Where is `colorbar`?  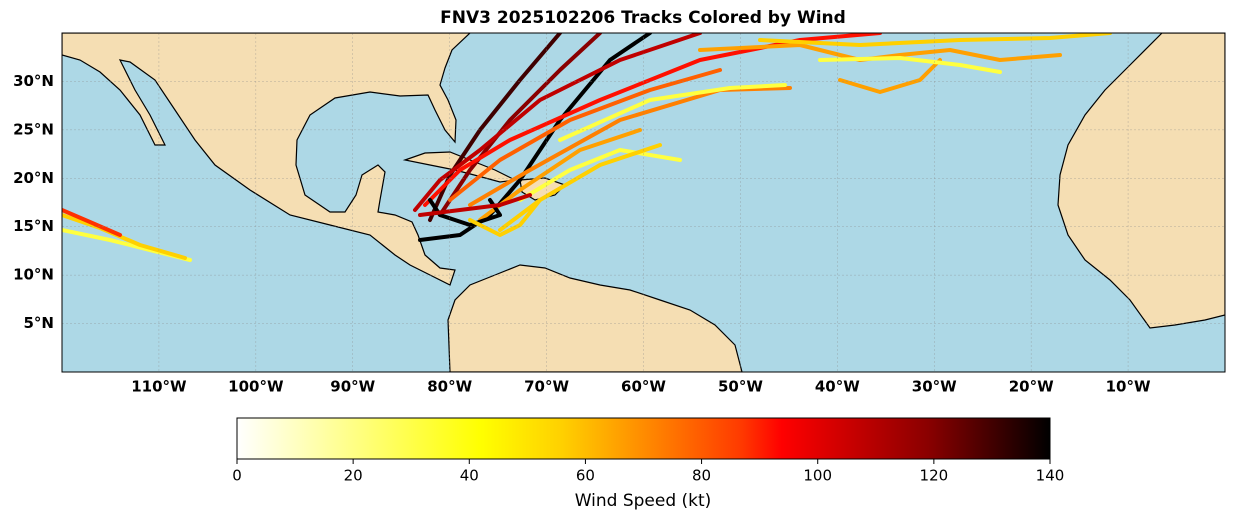 colorbar is located at coordinates (643, 438).